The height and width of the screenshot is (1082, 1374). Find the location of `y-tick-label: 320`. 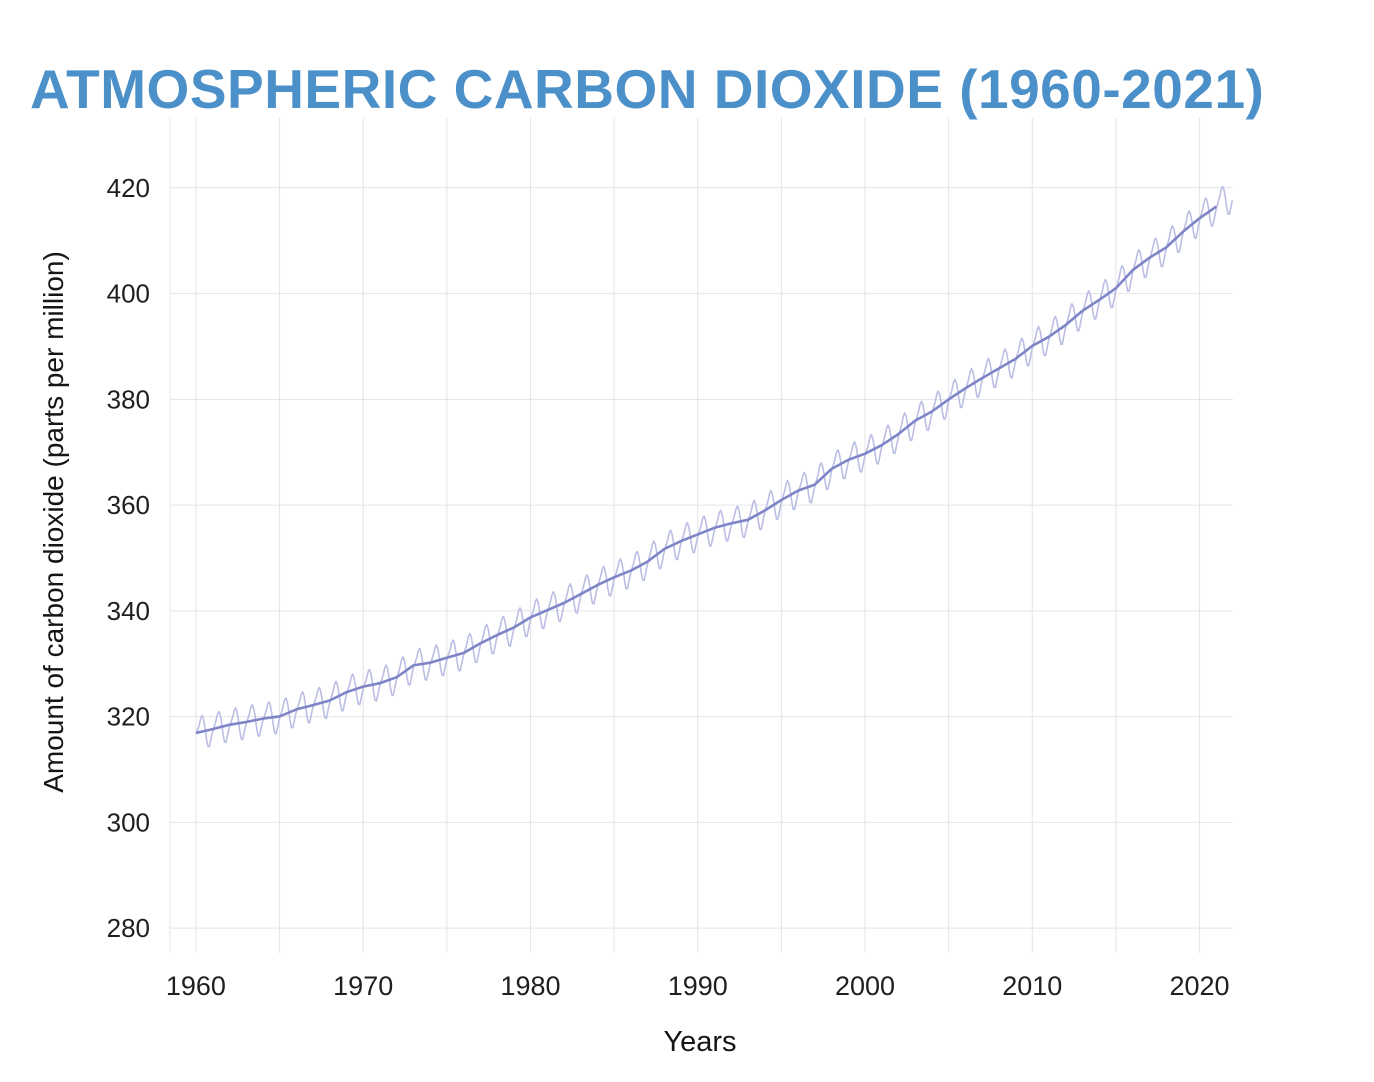

y-tick-label: 320 is located at coordinates (128, 717).